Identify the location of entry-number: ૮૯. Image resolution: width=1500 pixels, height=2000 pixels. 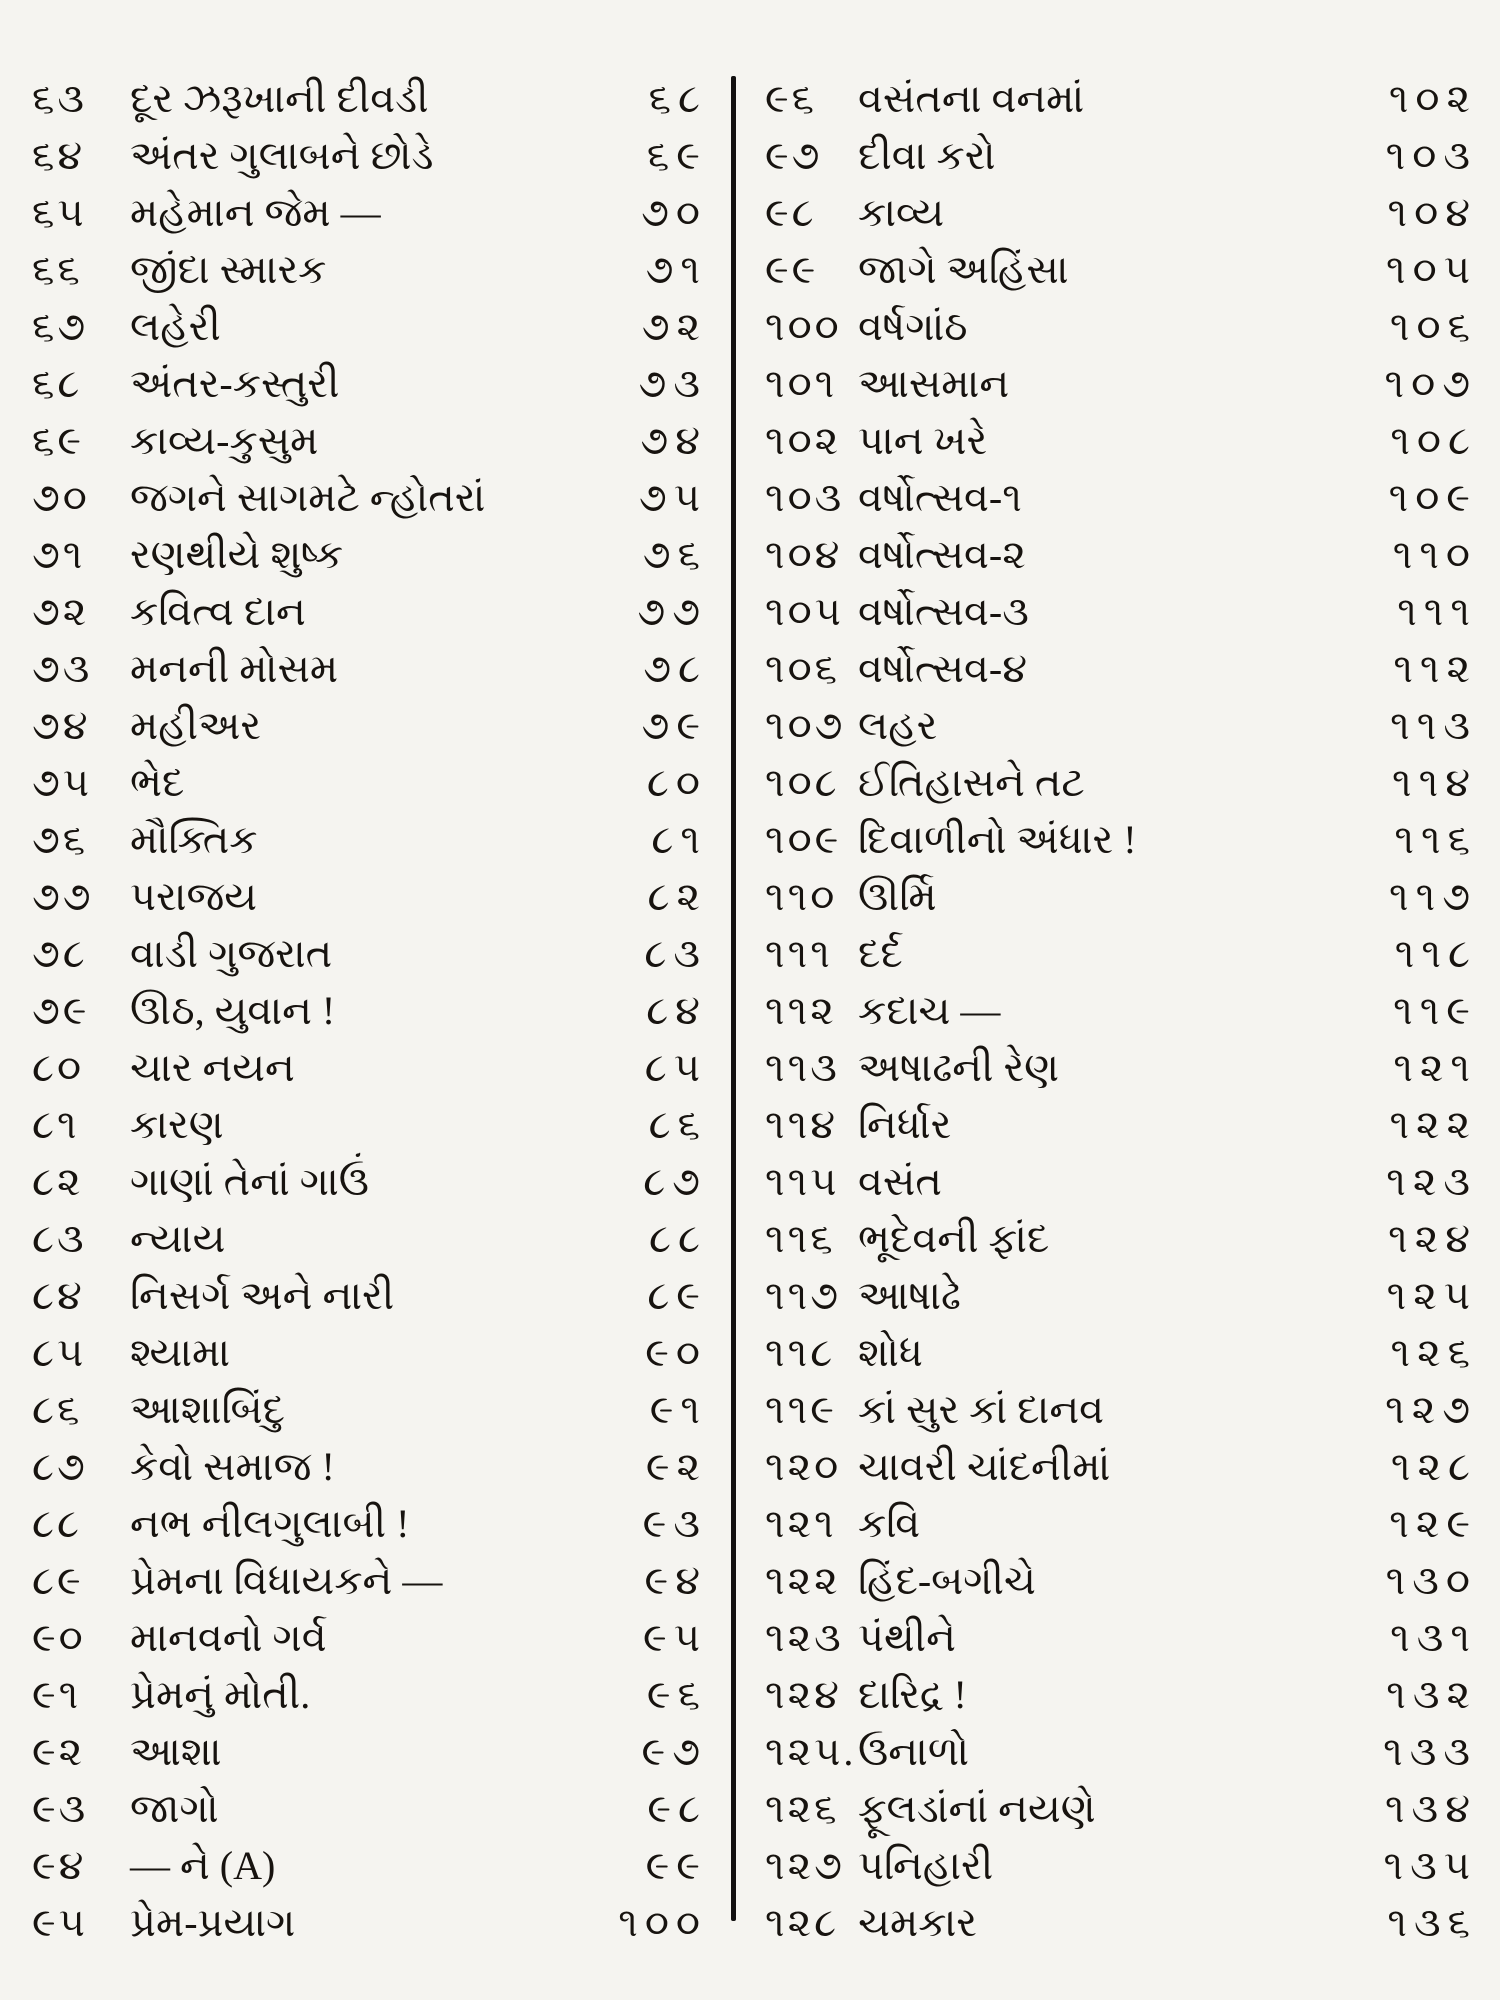
(58, 1580).